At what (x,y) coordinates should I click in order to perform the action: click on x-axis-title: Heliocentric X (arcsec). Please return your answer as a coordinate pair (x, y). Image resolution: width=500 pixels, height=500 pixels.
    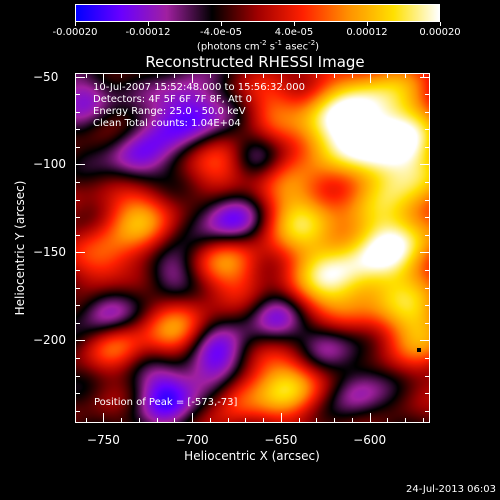
    Looking at the image, I should click on (252, 456).